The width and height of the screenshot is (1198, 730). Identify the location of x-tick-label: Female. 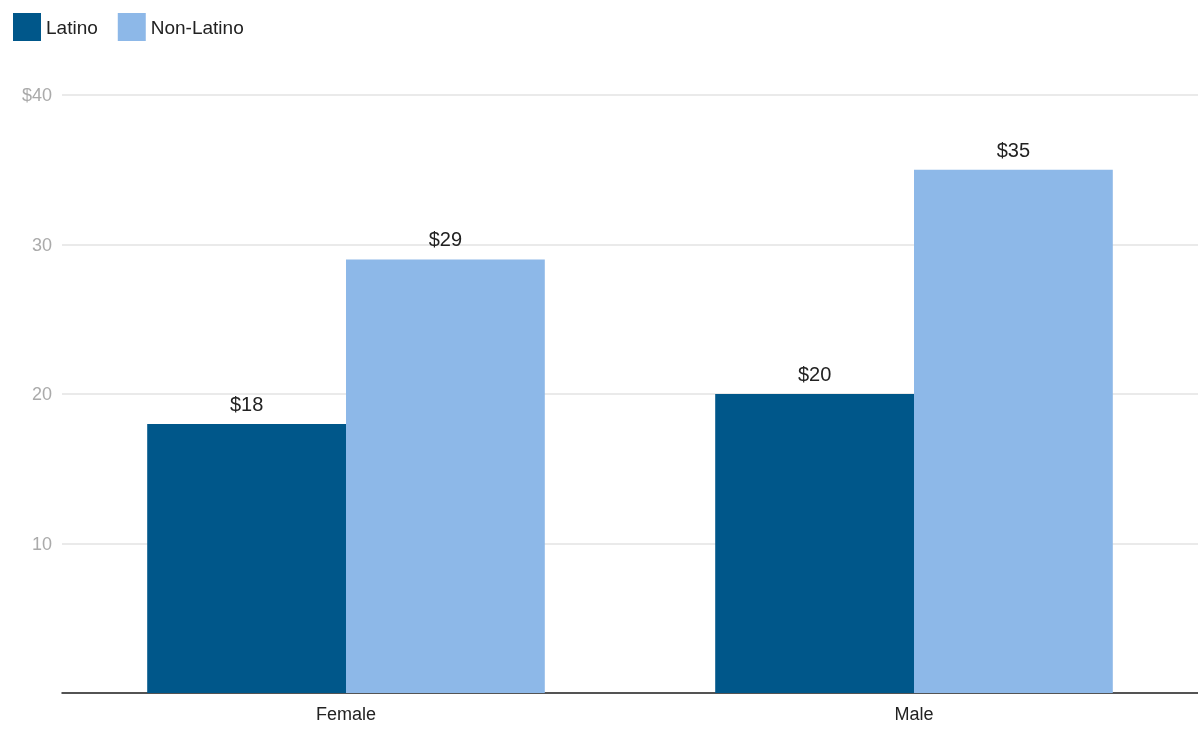
(346, 714).